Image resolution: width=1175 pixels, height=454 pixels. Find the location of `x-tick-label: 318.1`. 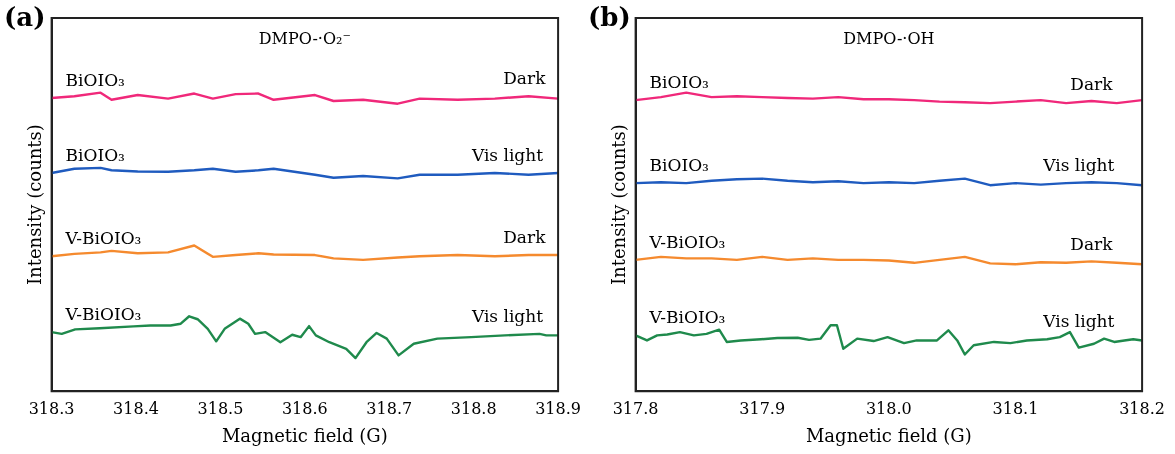

x-tick-label: 318.1 is located at coordinates (1015, 408).